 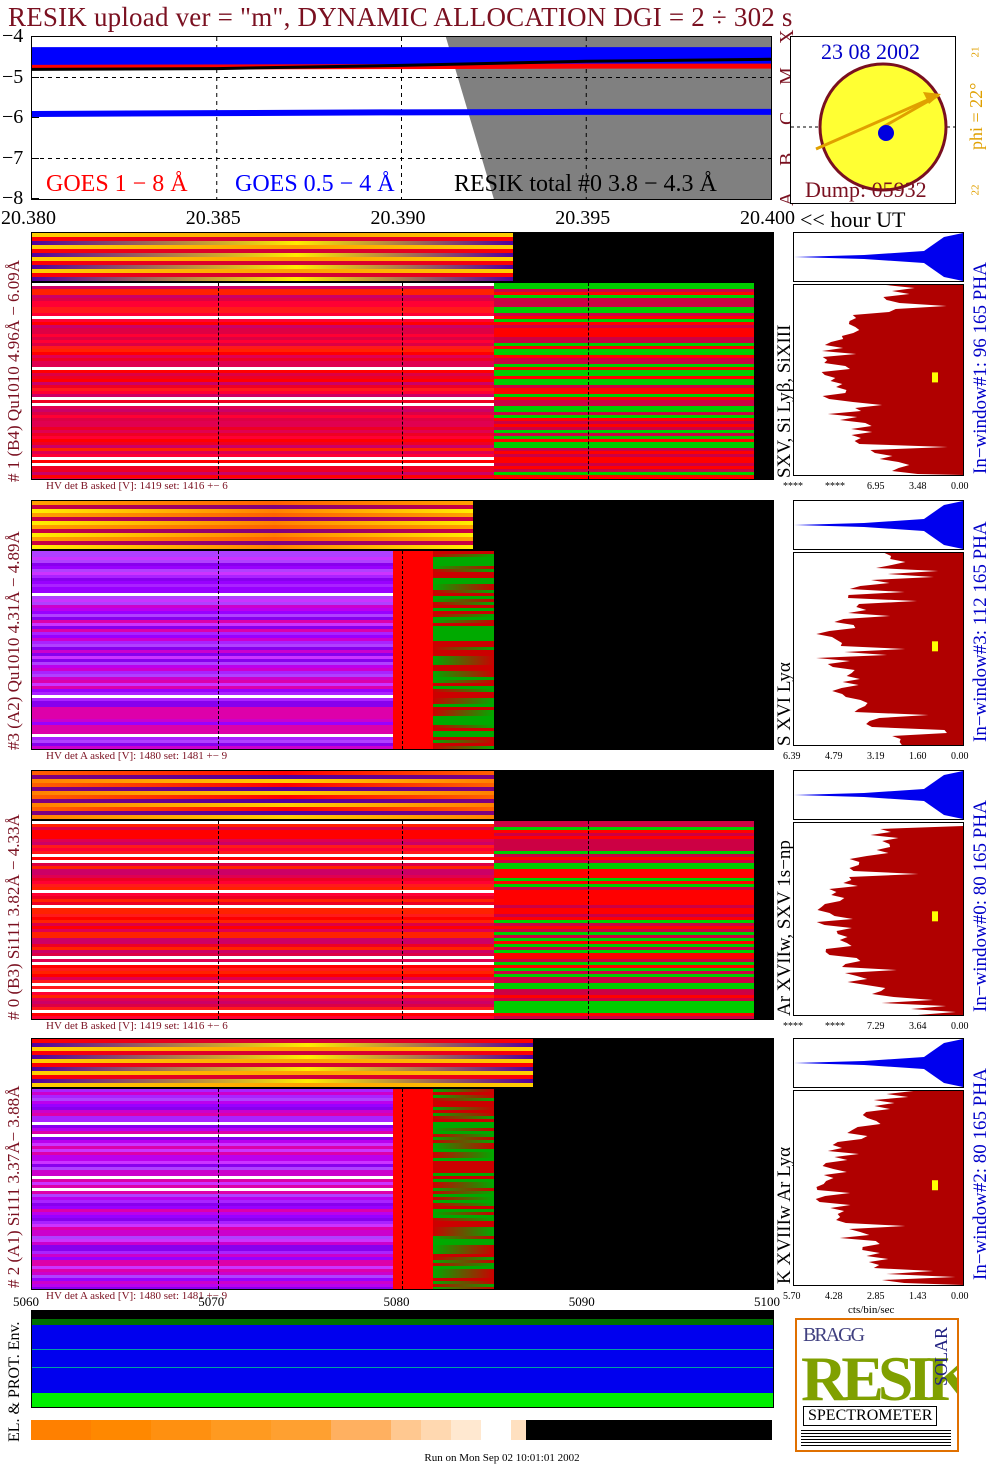 What do you see at coordinates (401, 1430) in the screenshot?
I see `env-color-strip` at bounding box center [401, 1430].